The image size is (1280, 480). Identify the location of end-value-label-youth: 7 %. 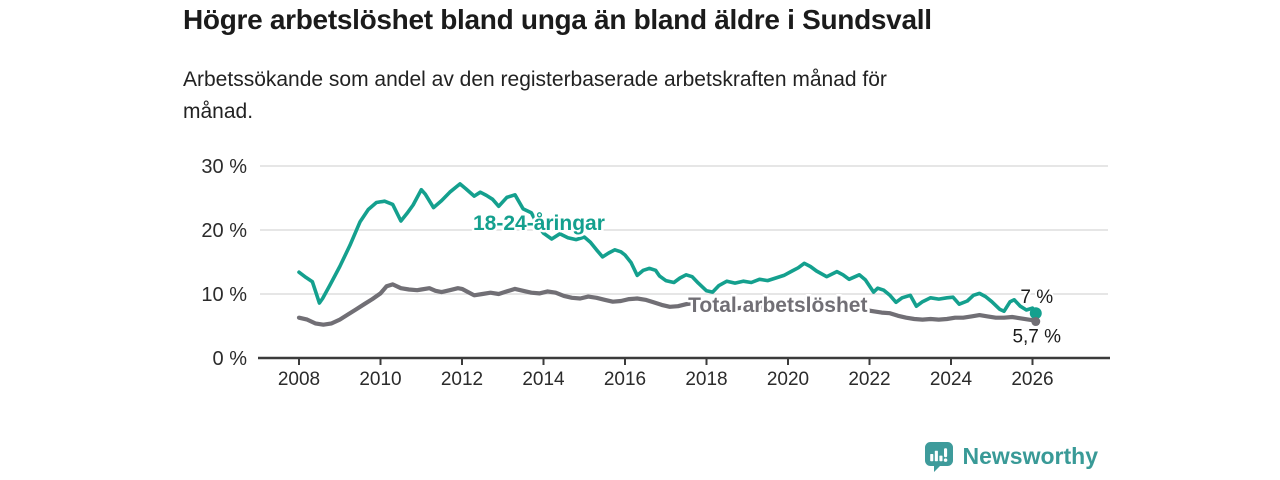
(1036, 297).